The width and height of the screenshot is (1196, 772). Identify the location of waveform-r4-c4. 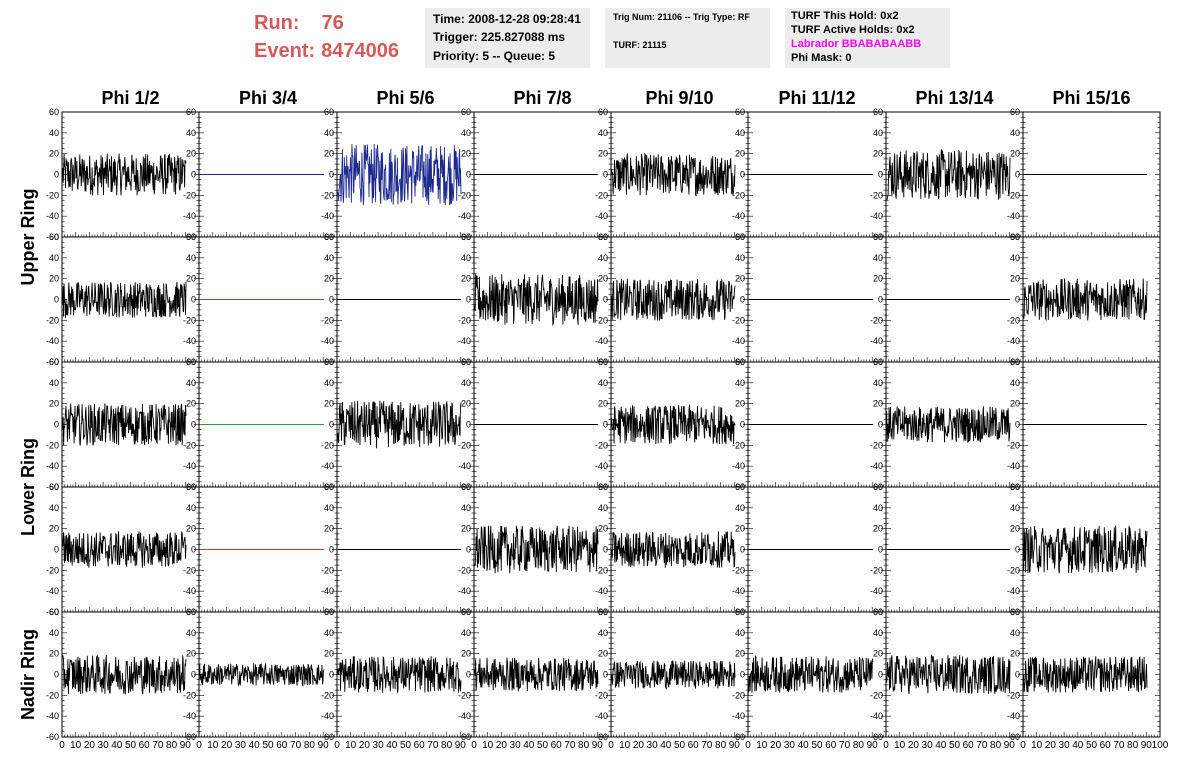
(536, 549).